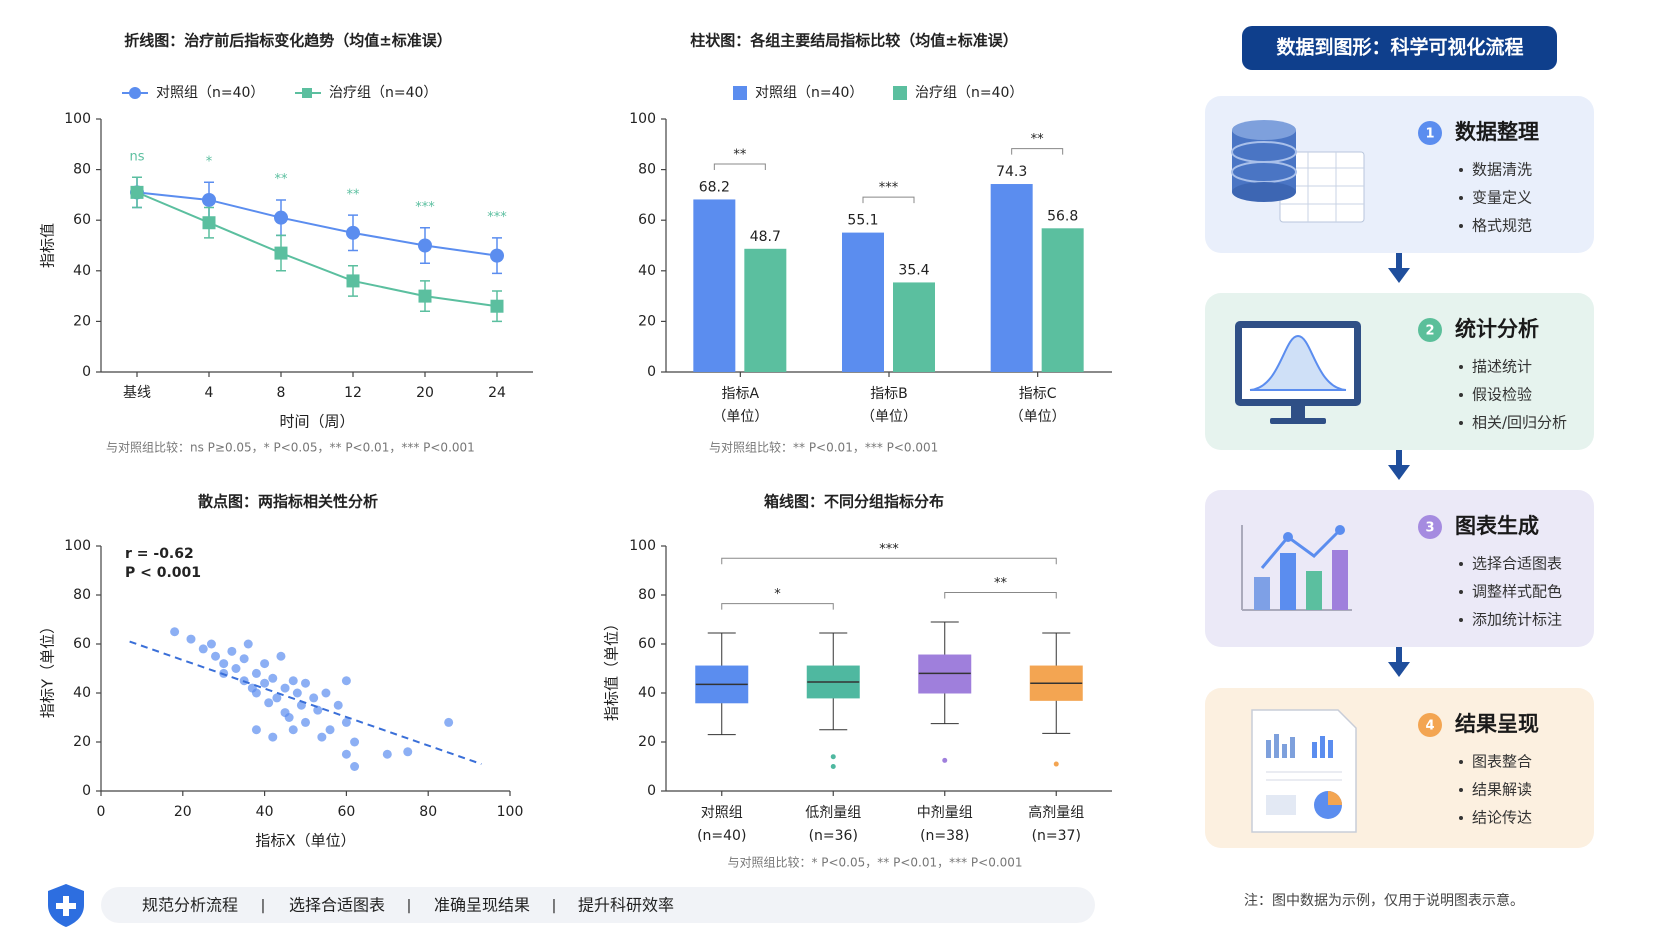 This screenshot has width=1672, height=941. Describe the element at coordinates (1038, 394) in the screenshot. I see `x-tick-label: 指标C` at that location.